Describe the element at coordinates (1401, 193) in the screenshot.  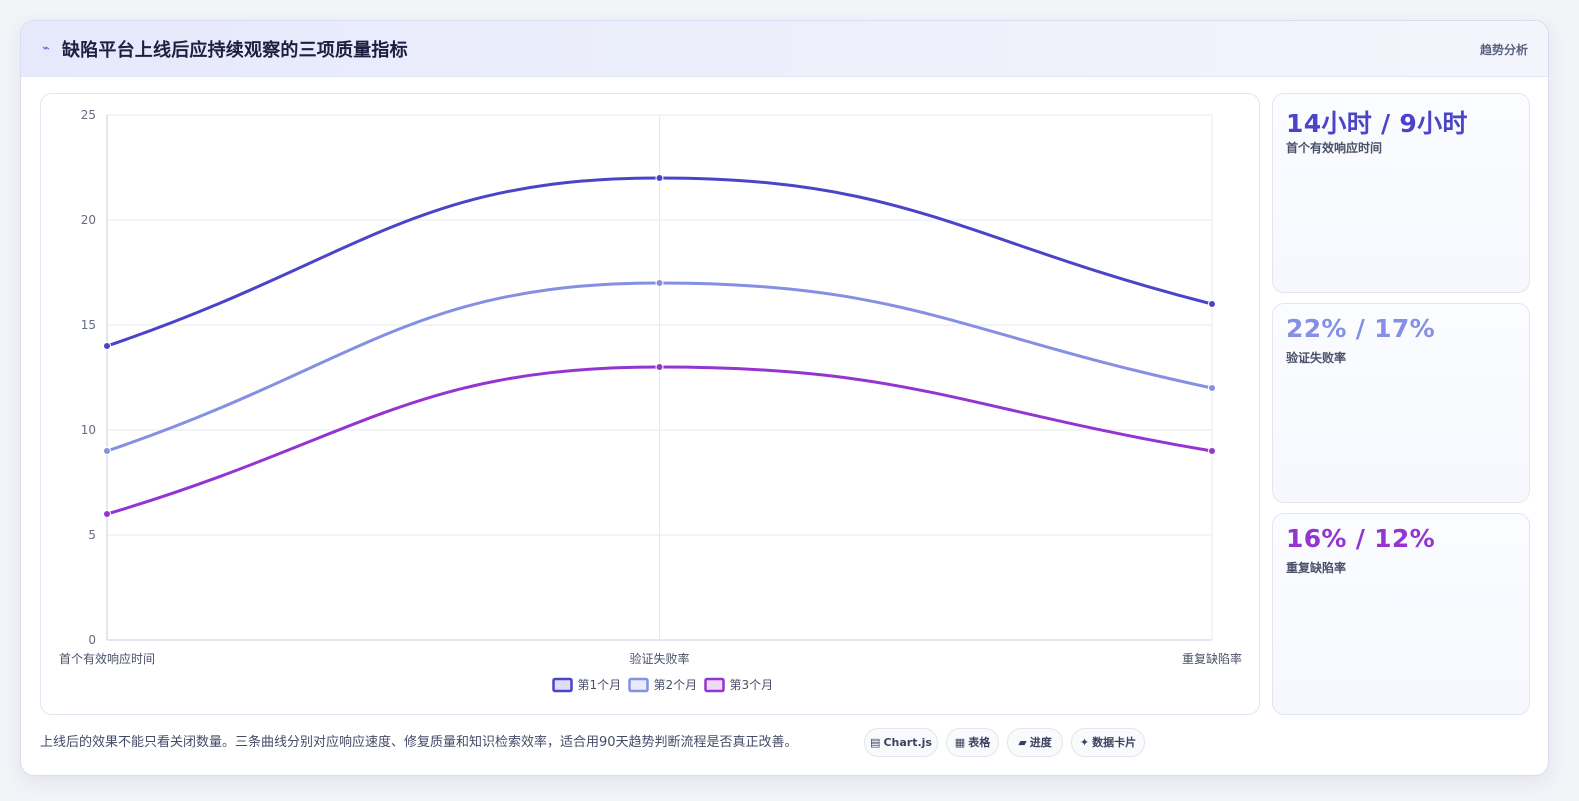
I see `stat-card-response-time: 14小时 / 9小时 首个有效响应时间` at that location.